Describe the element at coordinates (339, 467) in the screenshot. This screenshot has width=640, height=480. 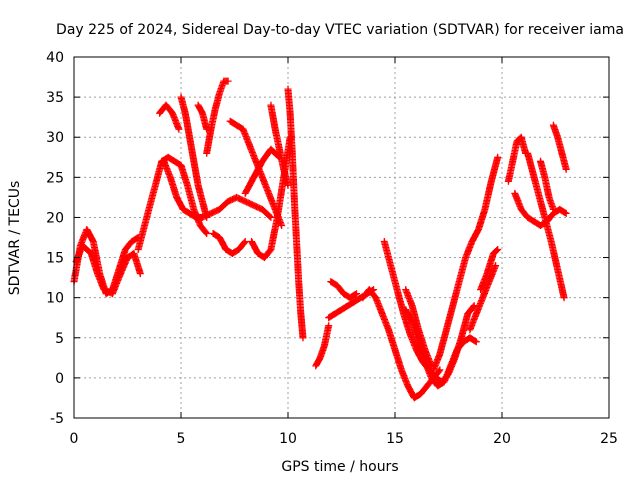
I see `x-axis-label: GPS time / hours` at that location.